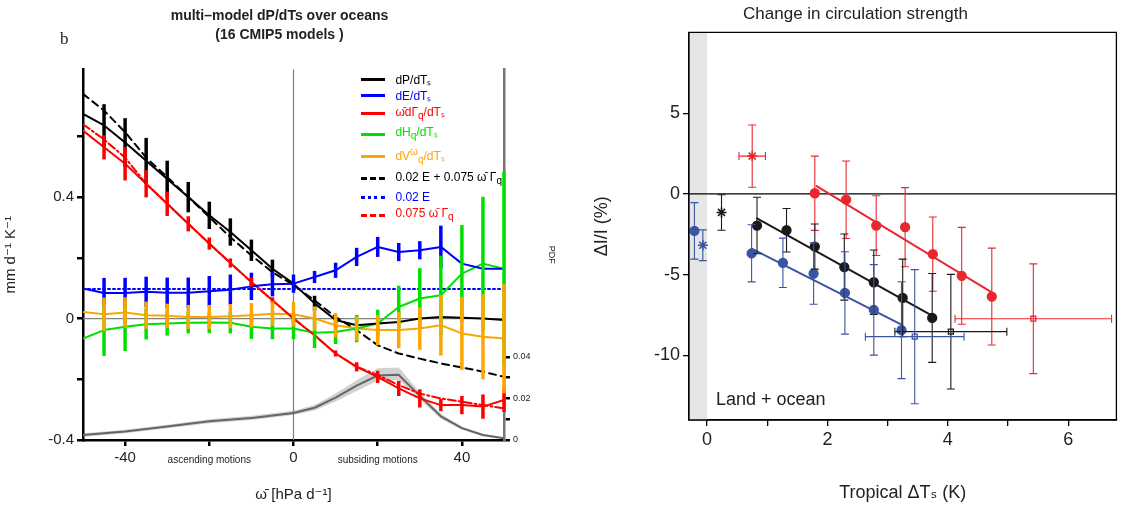 The width and height of the screenshot is (1123, 506). Describe the element at coordinates (674, 112) in the screenshot. I see `y-tick-label: 5` at that location.